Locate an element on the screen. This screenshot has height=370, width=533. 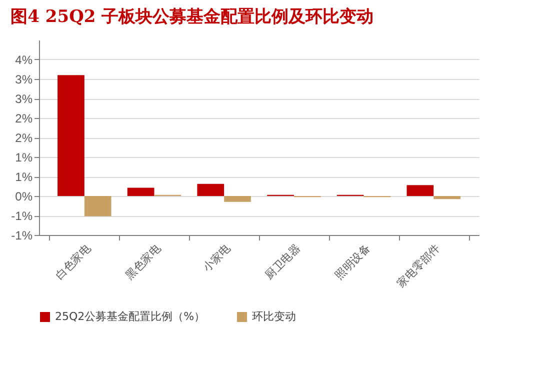
x-tick-label: 小家电 is located at coordinates (217, 258).